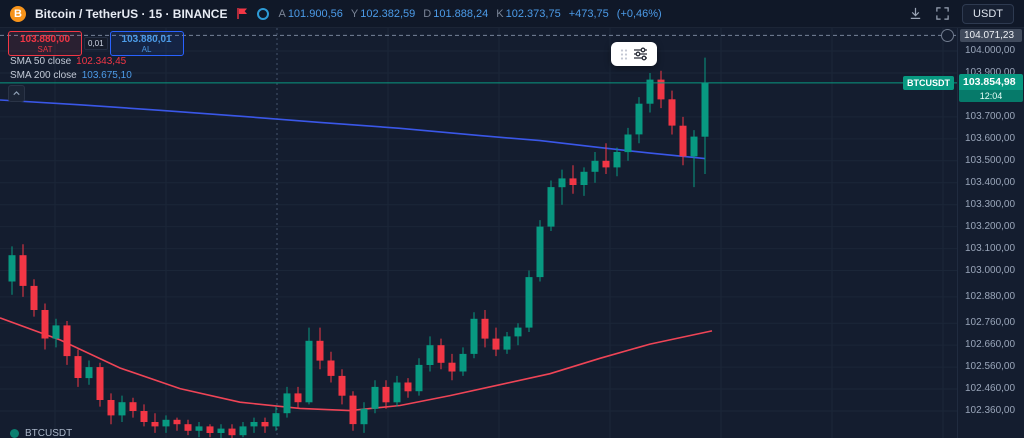 The height and width of the screenshot is (438, 1024). Describe the element at coordinates (991, 87) in the screenshot. I see `last-price-badge: 103.854,98 12:04` at that location.